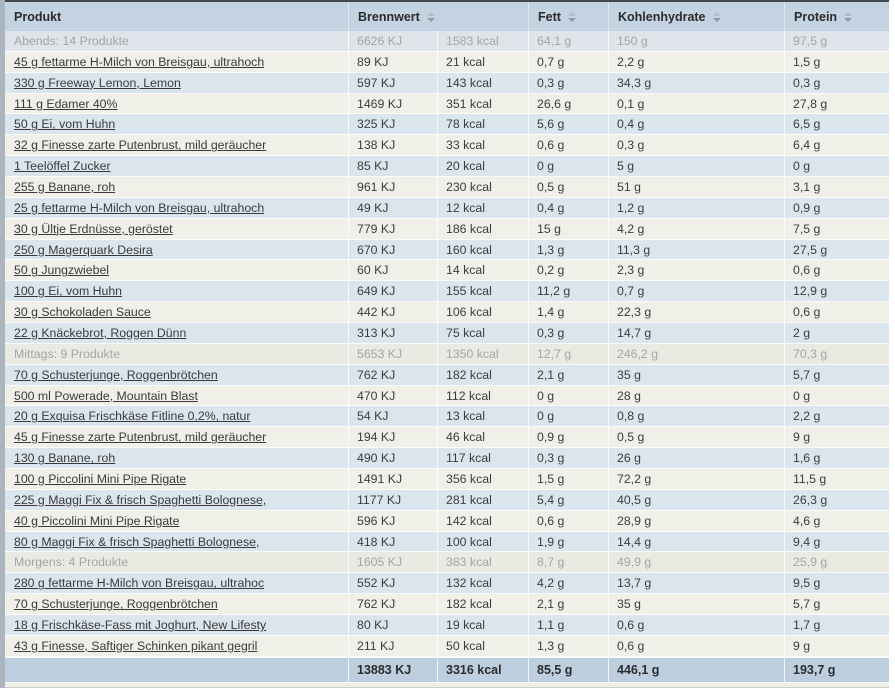  Describe the element at coordinates (97, 82) in the screenshot. I see `product-link: 330 g Freeway Lemon, Lemon` at that location.